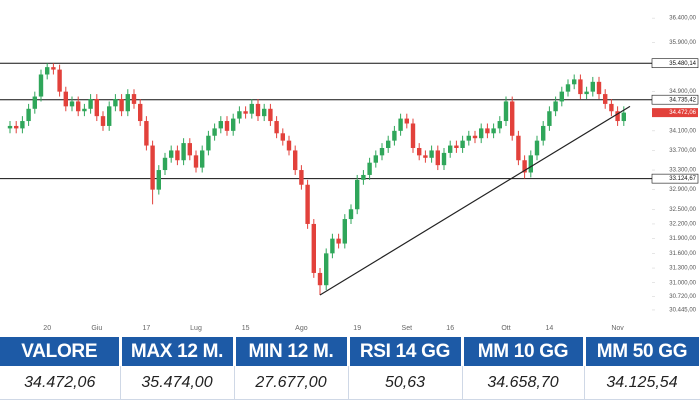 This screenshot has height=400, width=700. I want to click on y-tick-label: 32.200,00, so click(682, 225).